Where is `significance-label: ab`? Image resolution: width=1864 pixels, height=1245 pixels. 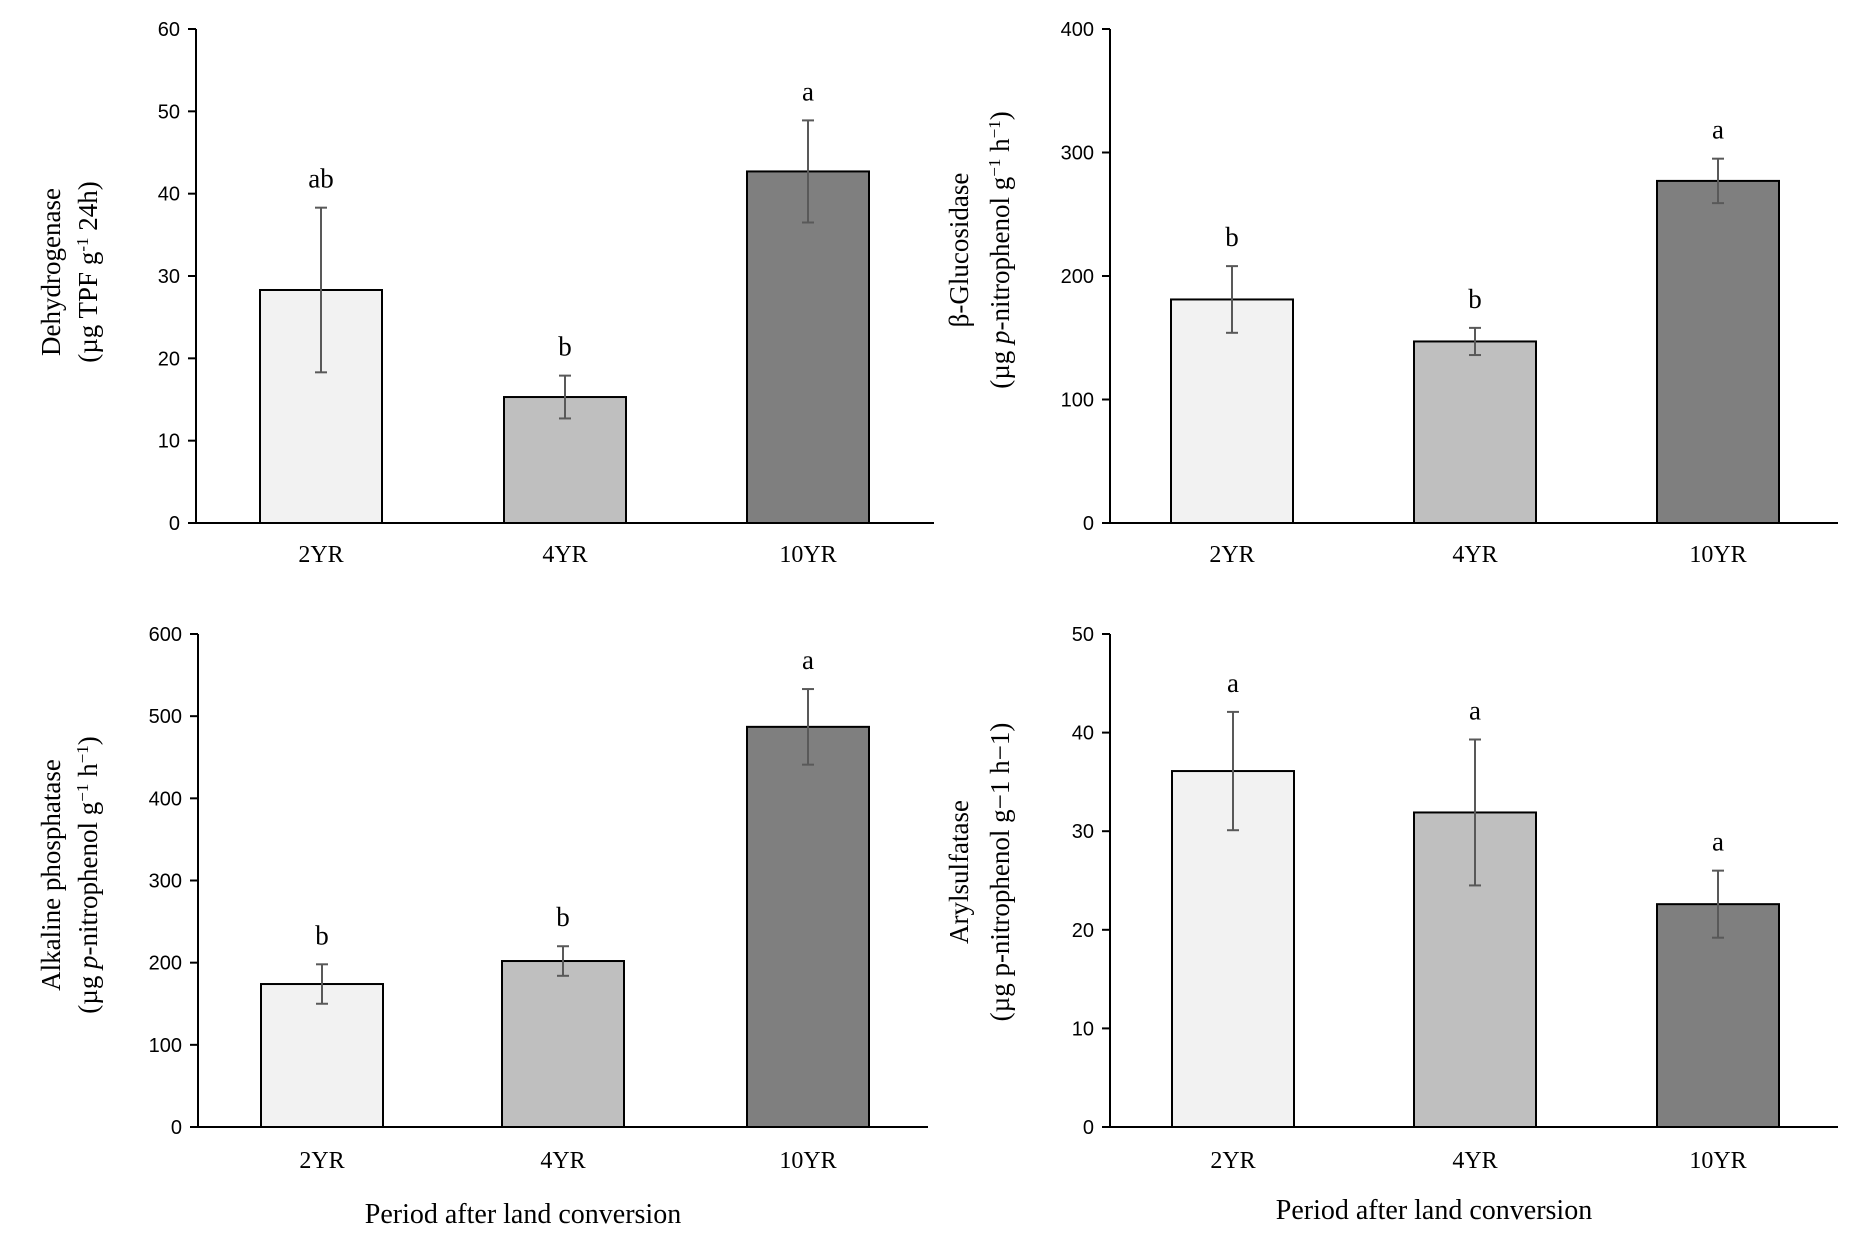 significance-label: ab is located at coordinates (320, 179).